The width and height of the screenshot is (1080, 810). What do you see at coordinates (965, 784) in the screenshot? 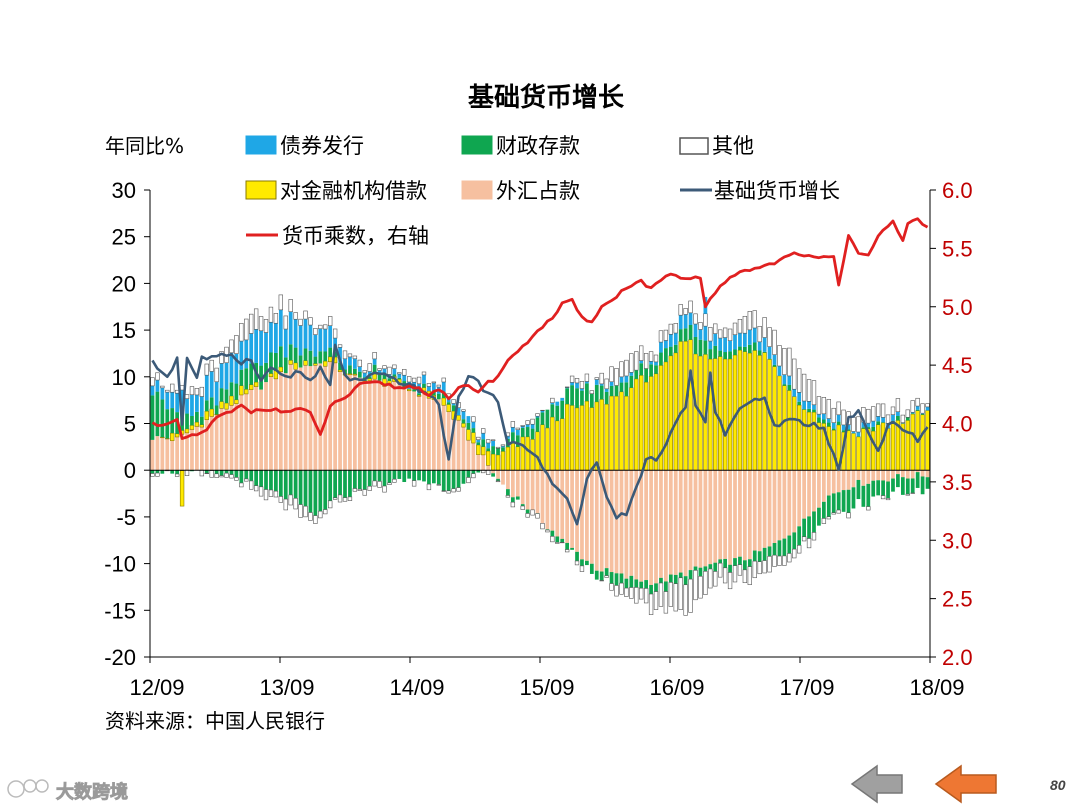
I see `forward-arrow-button` at bounding box center [965, 784].